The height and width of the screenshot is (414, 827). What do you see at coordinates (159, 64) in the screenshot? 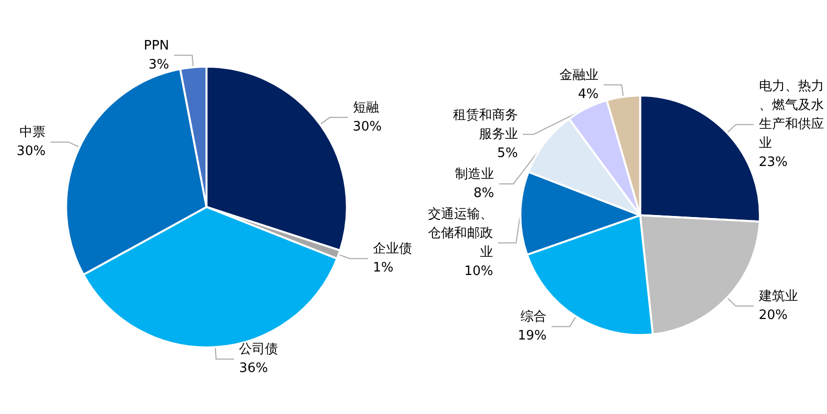
I see `data-label: 3%` at bounding box center [159, 64].